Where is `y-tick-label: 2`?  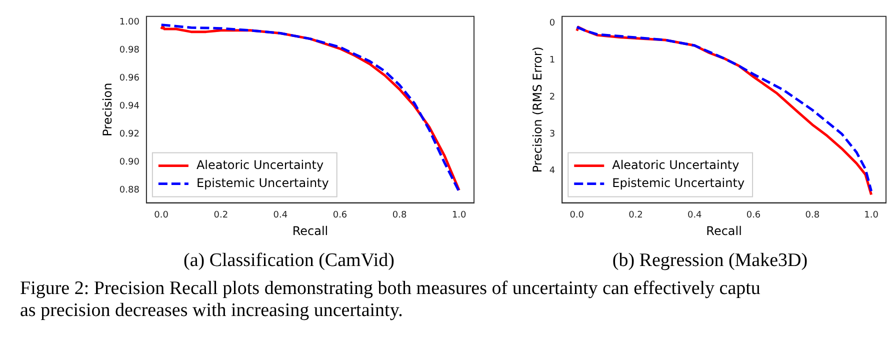 y-tick-label: 2 is located at coordinates (552, 97).